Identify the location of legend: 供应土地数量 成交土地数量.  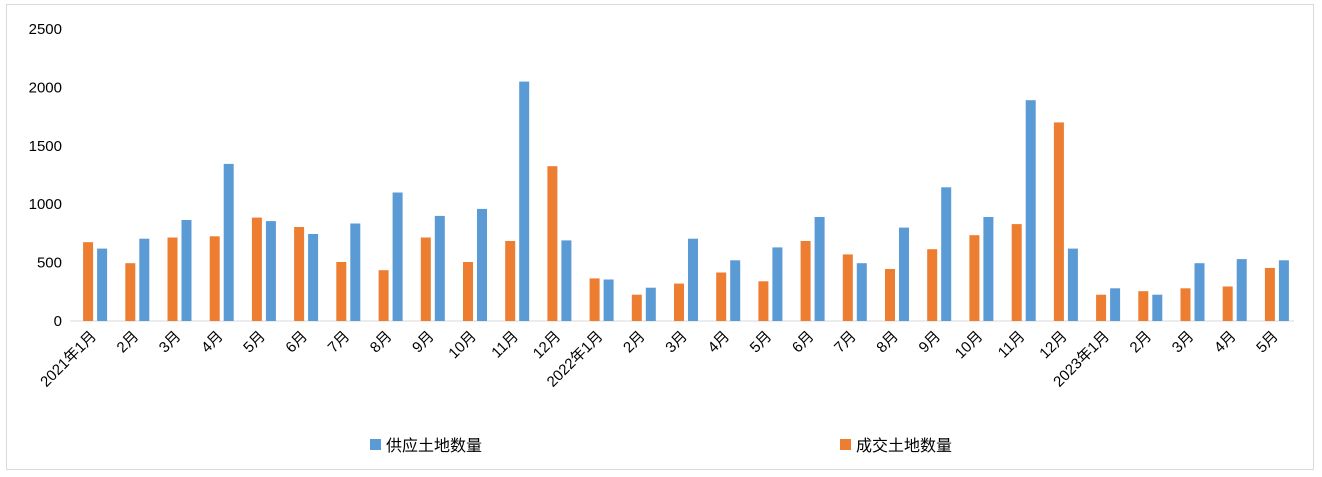
(661, 445).